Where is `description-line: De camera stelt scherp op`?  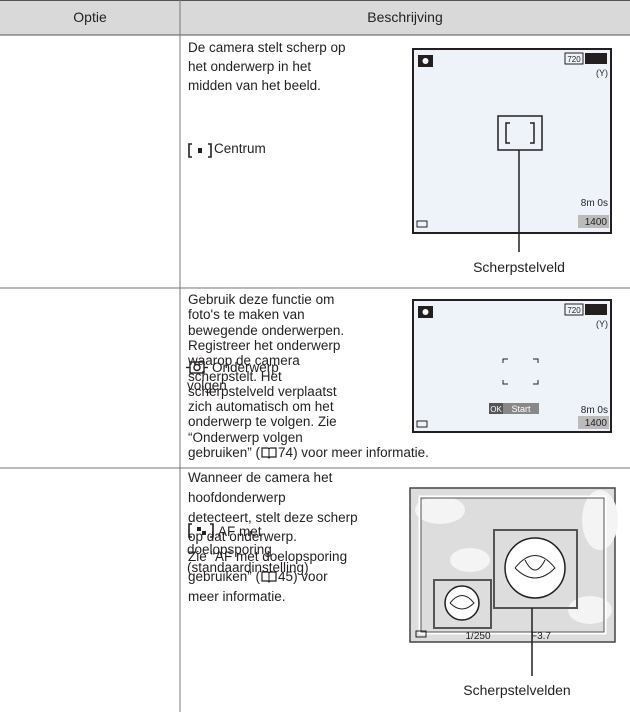
description-line: De camera stelt scherp op is located at coordinates (267, 47).